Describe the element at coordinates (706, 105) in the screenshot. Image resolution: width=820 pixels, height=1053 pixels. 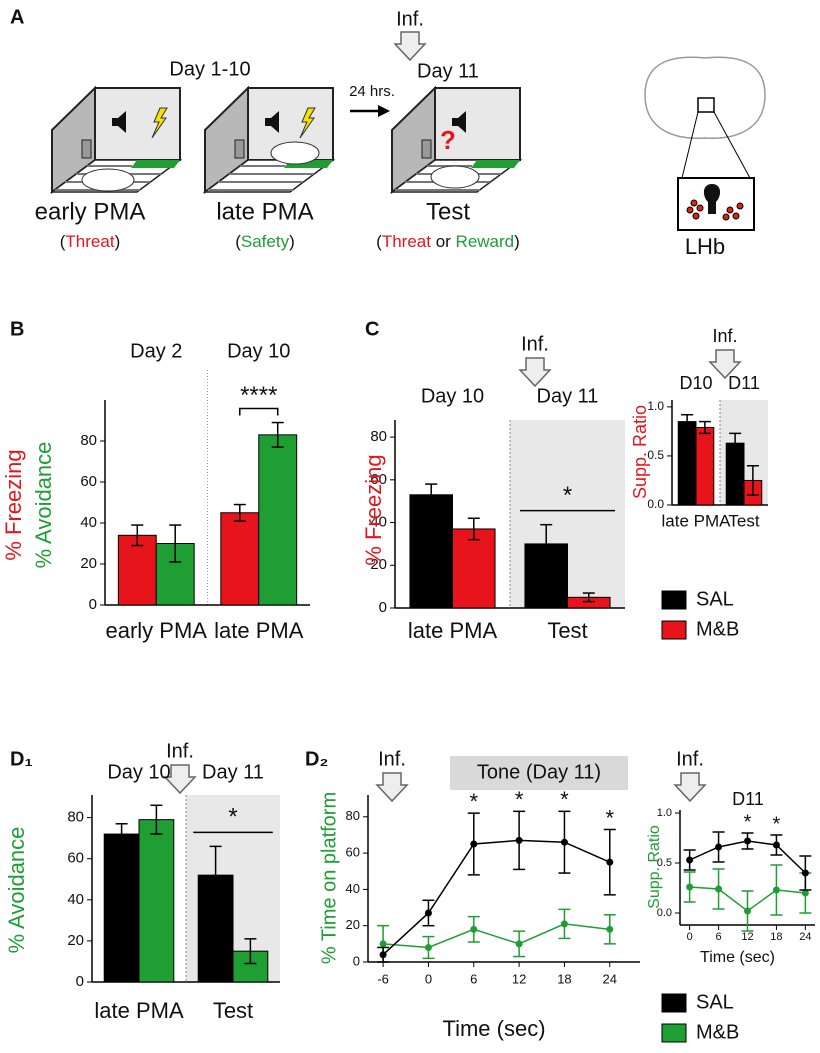
I see `zoom-box` at that location.